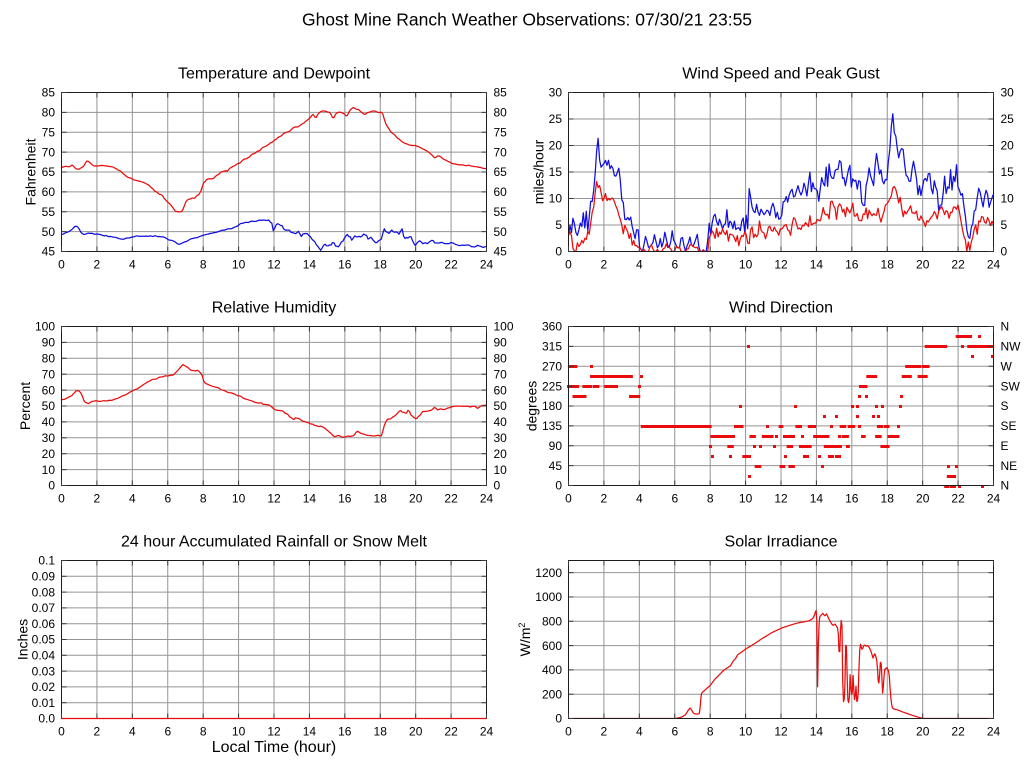  Describe the element at coordinates (781, 541) in the screenshot. I see `svg-text: Solar Irradiance` at that location.